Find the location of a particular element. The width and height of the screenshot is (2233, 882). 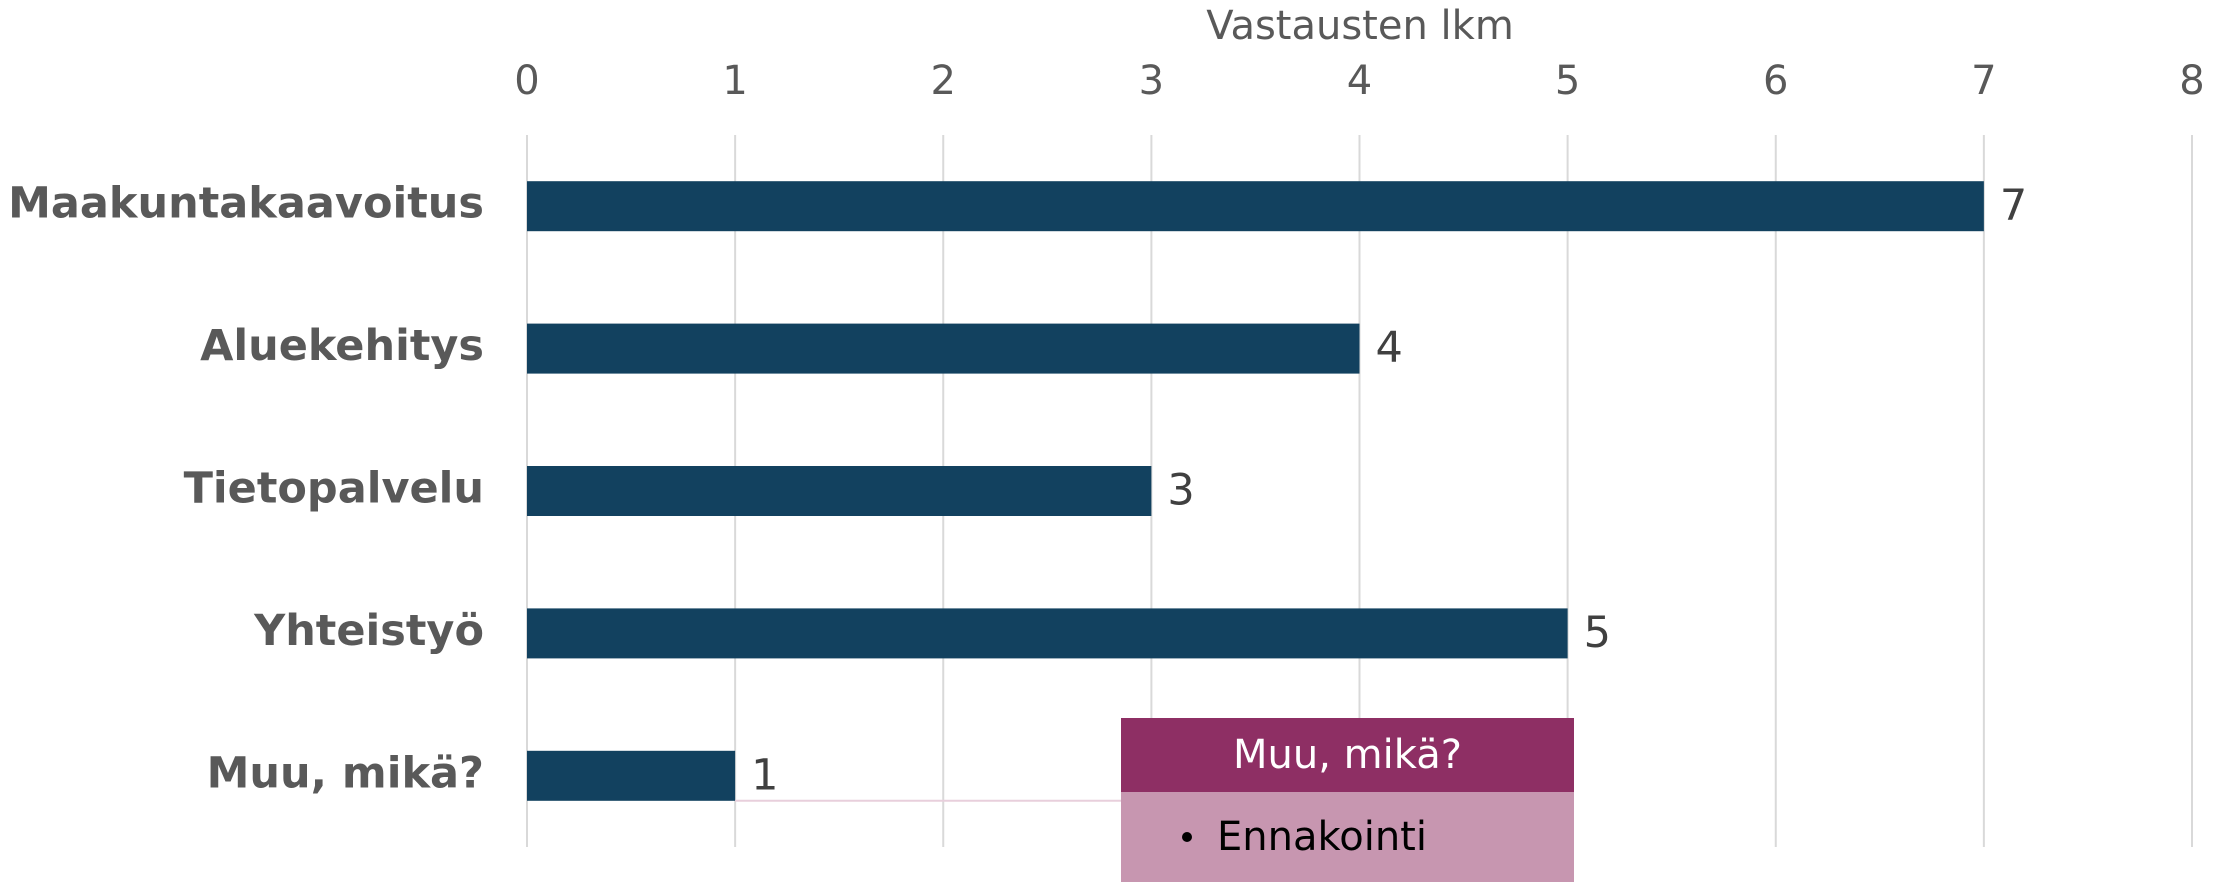

y-tick-label: Muu, mikä? is located at coordinates (345, 773).